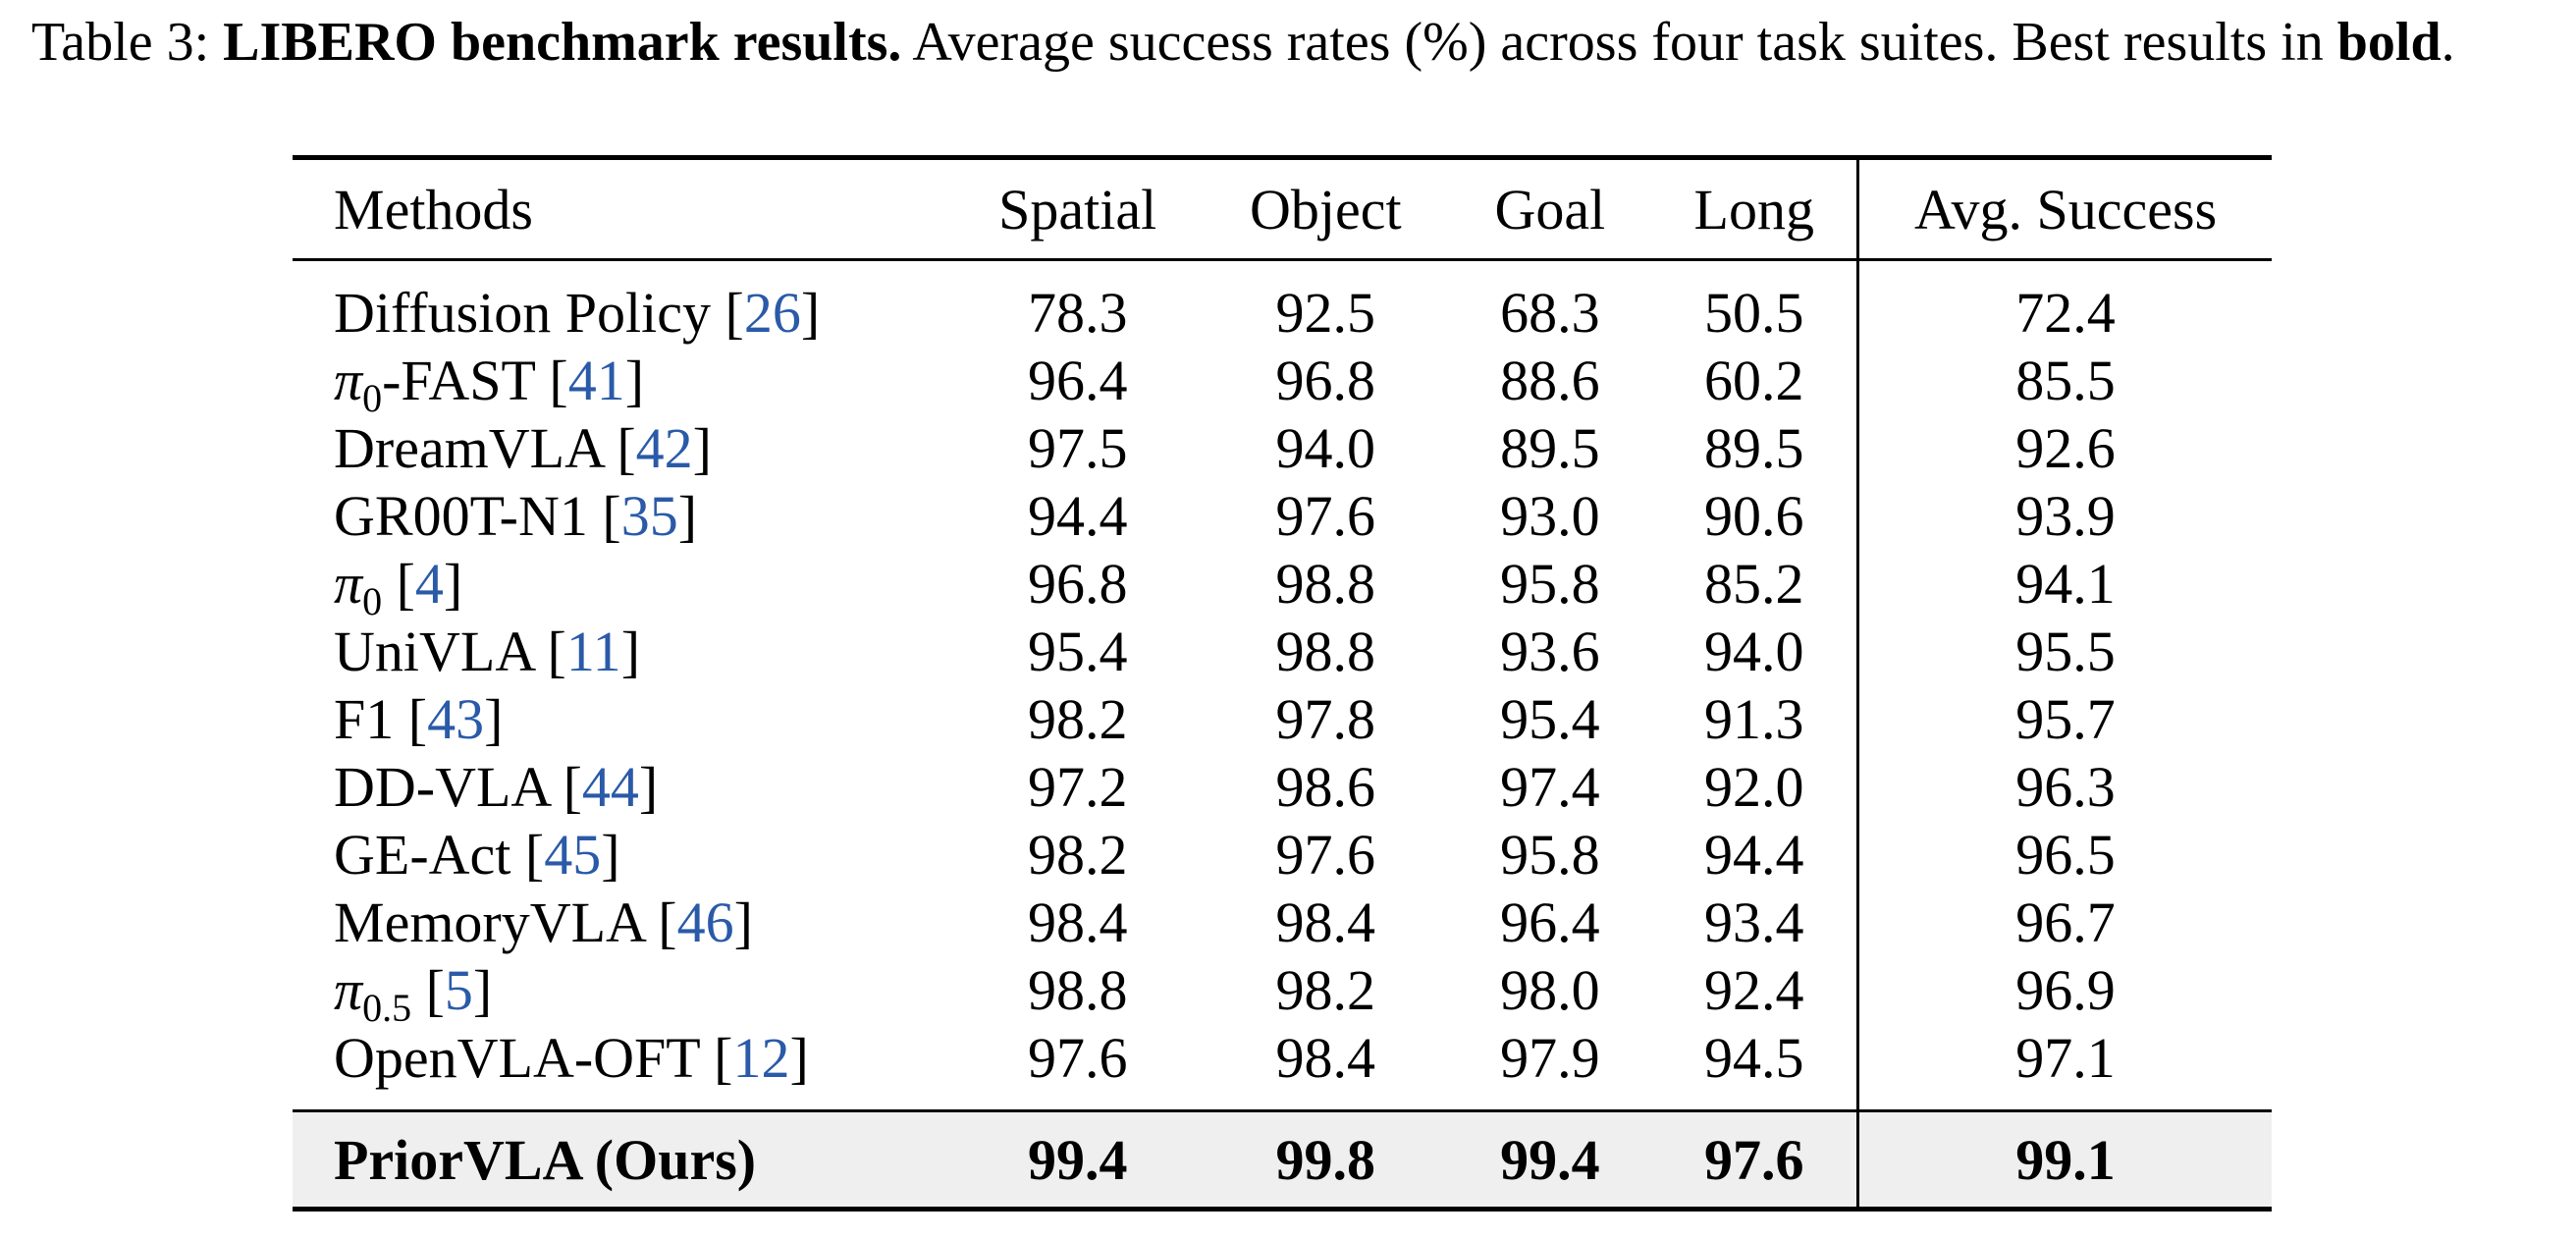  I want to click on caption-bold-word: bold, so click(2389, 42).